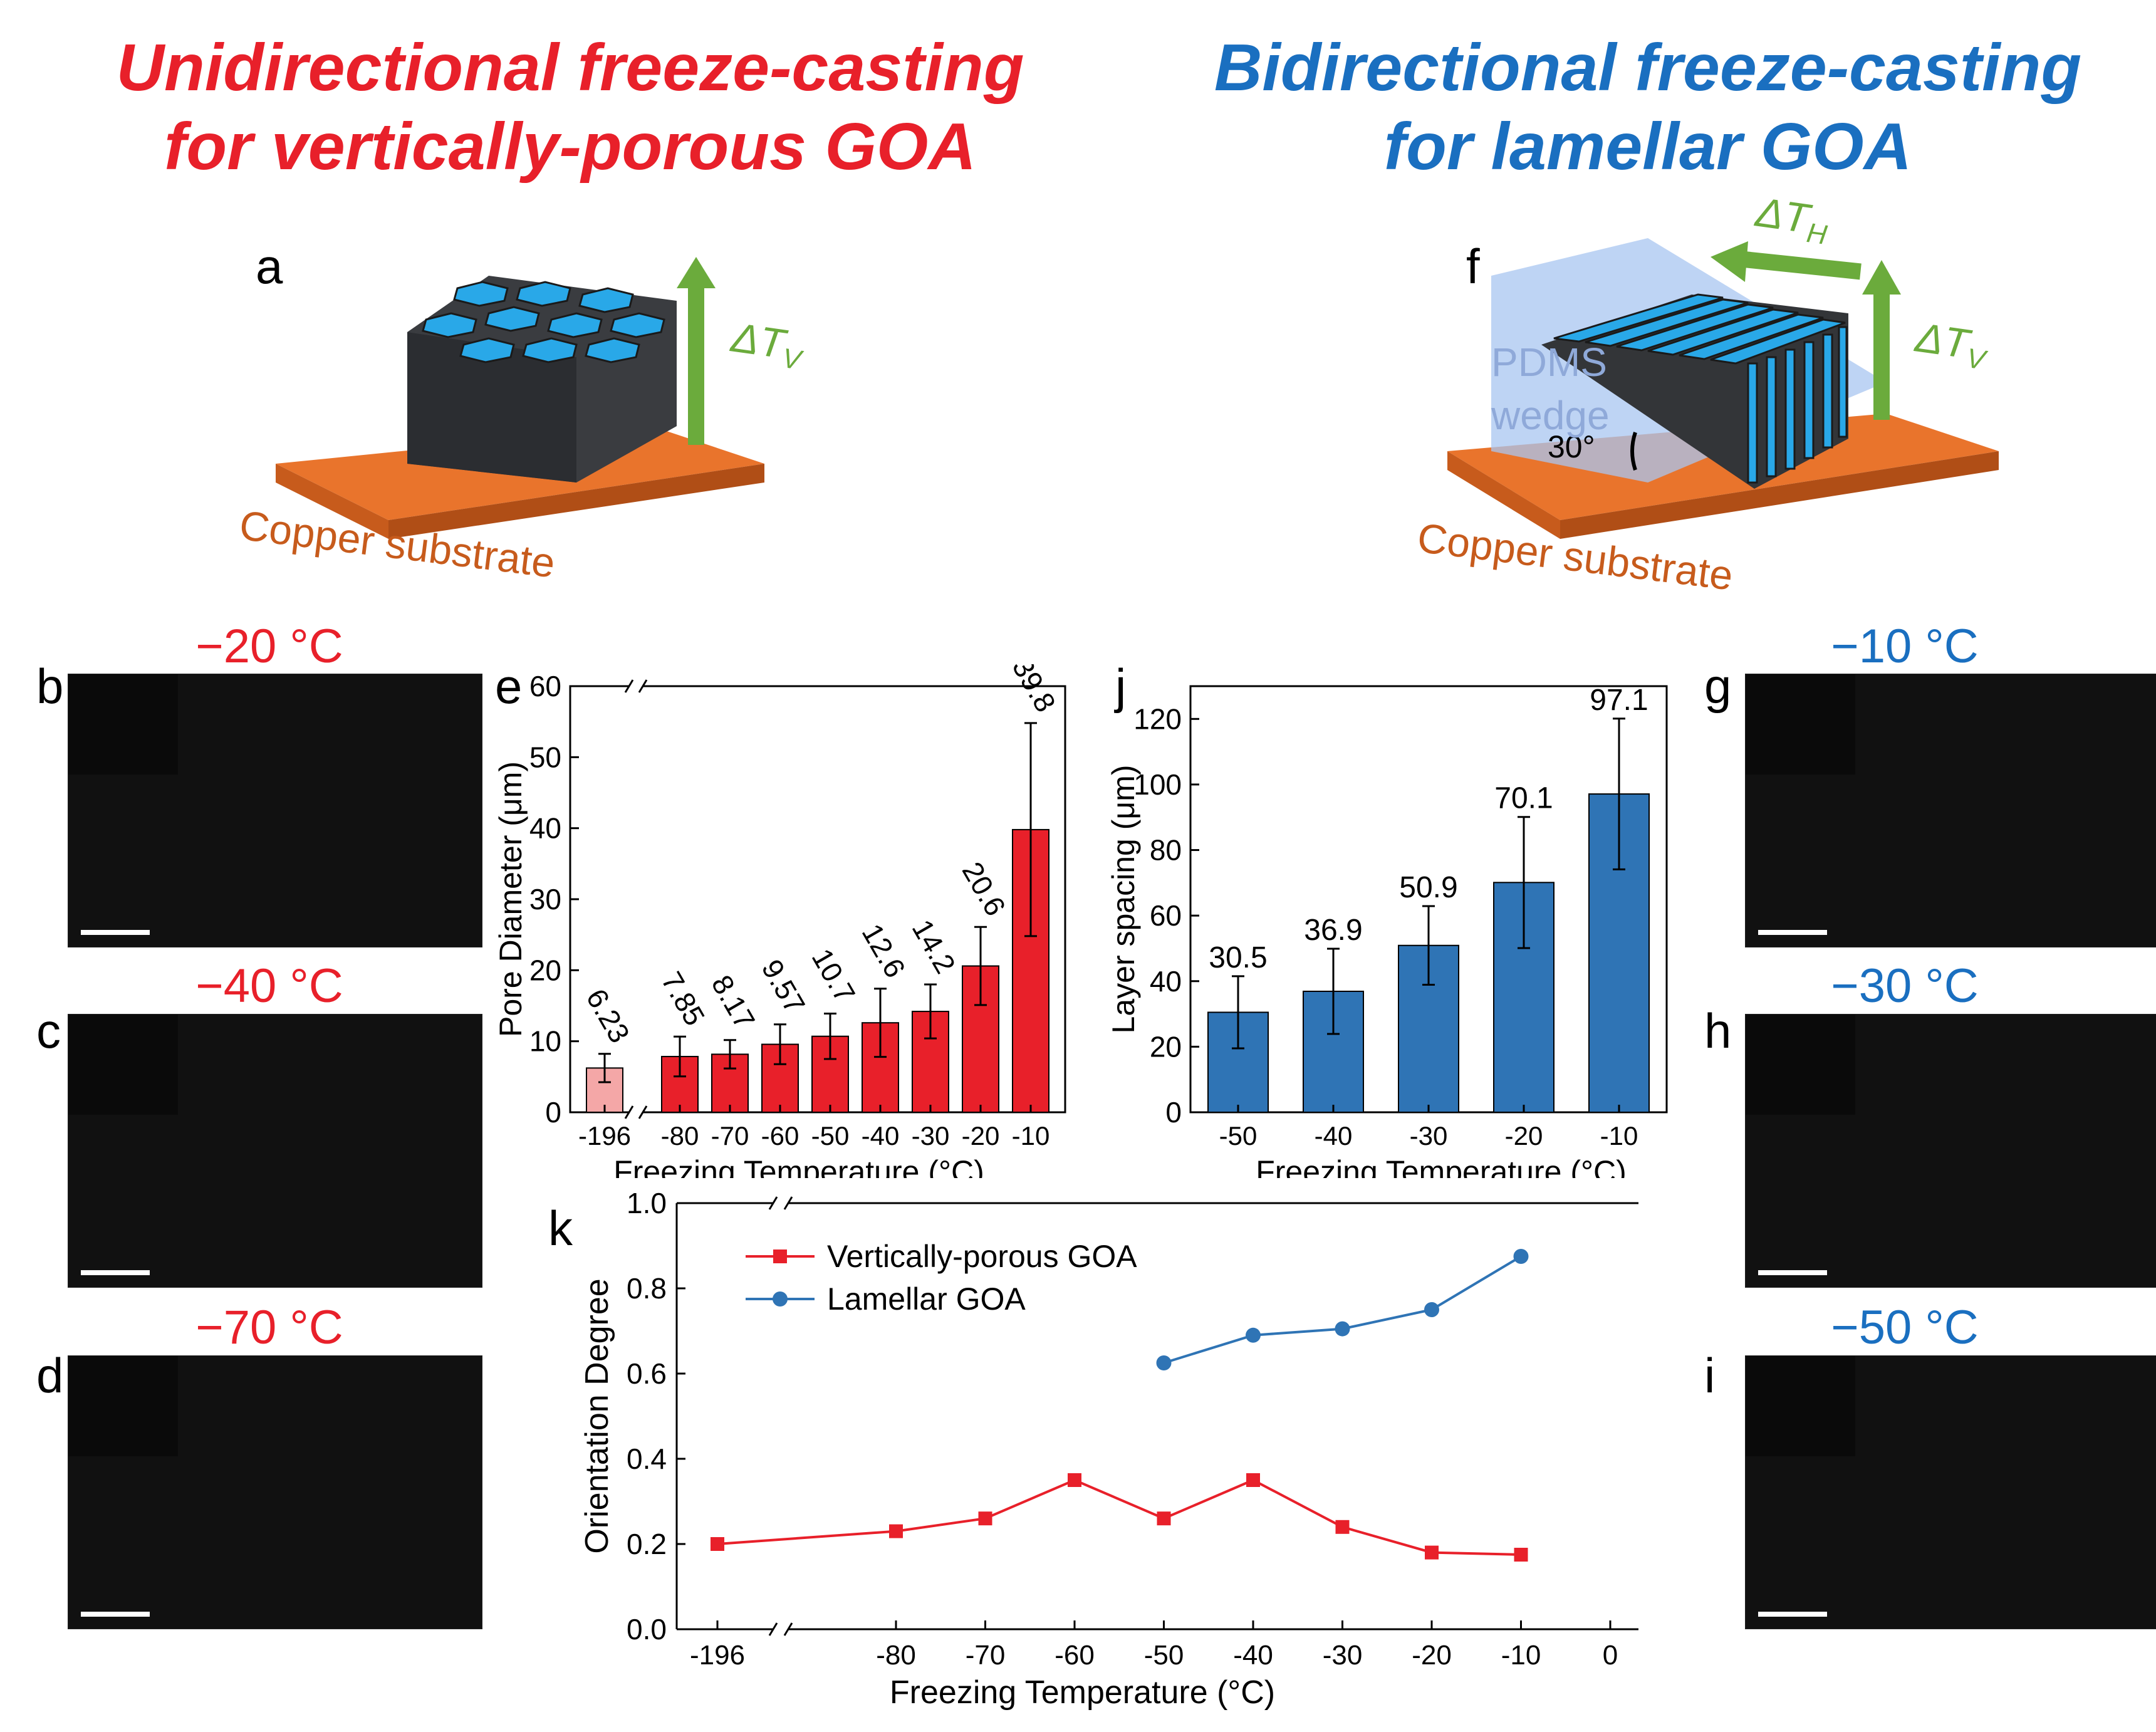 This screenshot has height=1732, width=2156. What do you see at coordinates (982, 1256) in the screenshot?
I see `legend-label-k: Vertically-porous GOA` at bounding box center [982, 1256].